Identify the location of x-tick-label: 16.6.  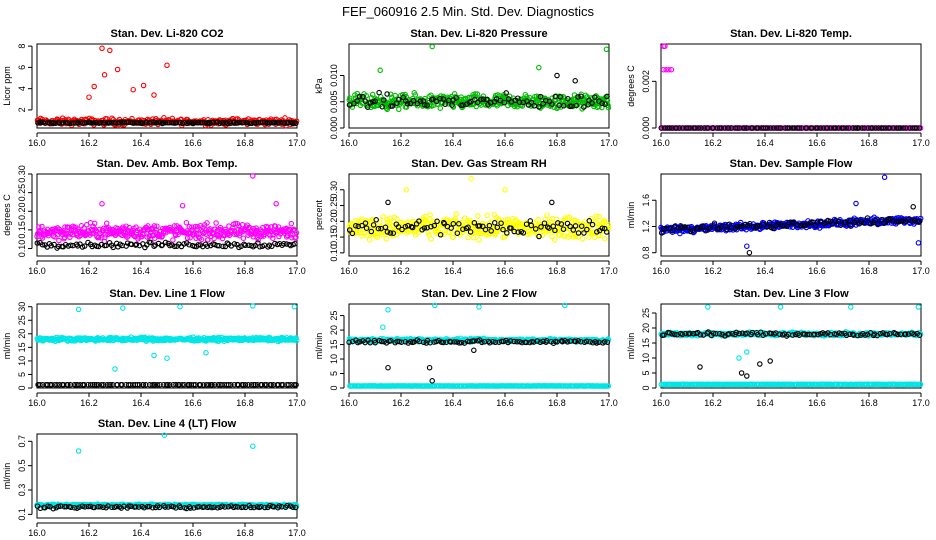
(505, 143).